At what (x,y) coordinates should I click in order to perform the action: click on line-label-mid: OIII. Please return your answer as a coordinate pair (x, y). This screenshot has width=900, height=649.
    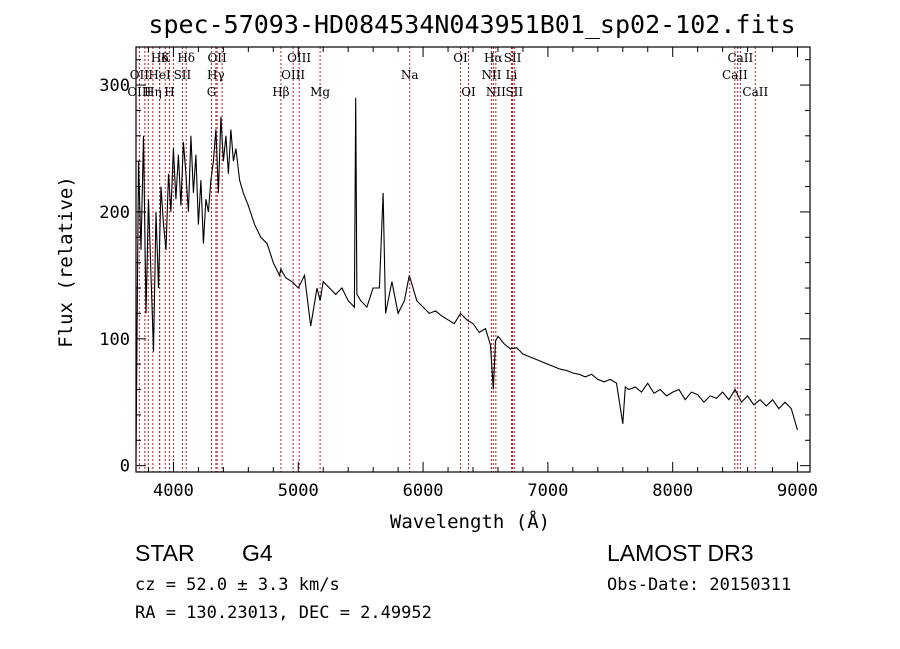
    Looking at the image, I should click on (293, 75).